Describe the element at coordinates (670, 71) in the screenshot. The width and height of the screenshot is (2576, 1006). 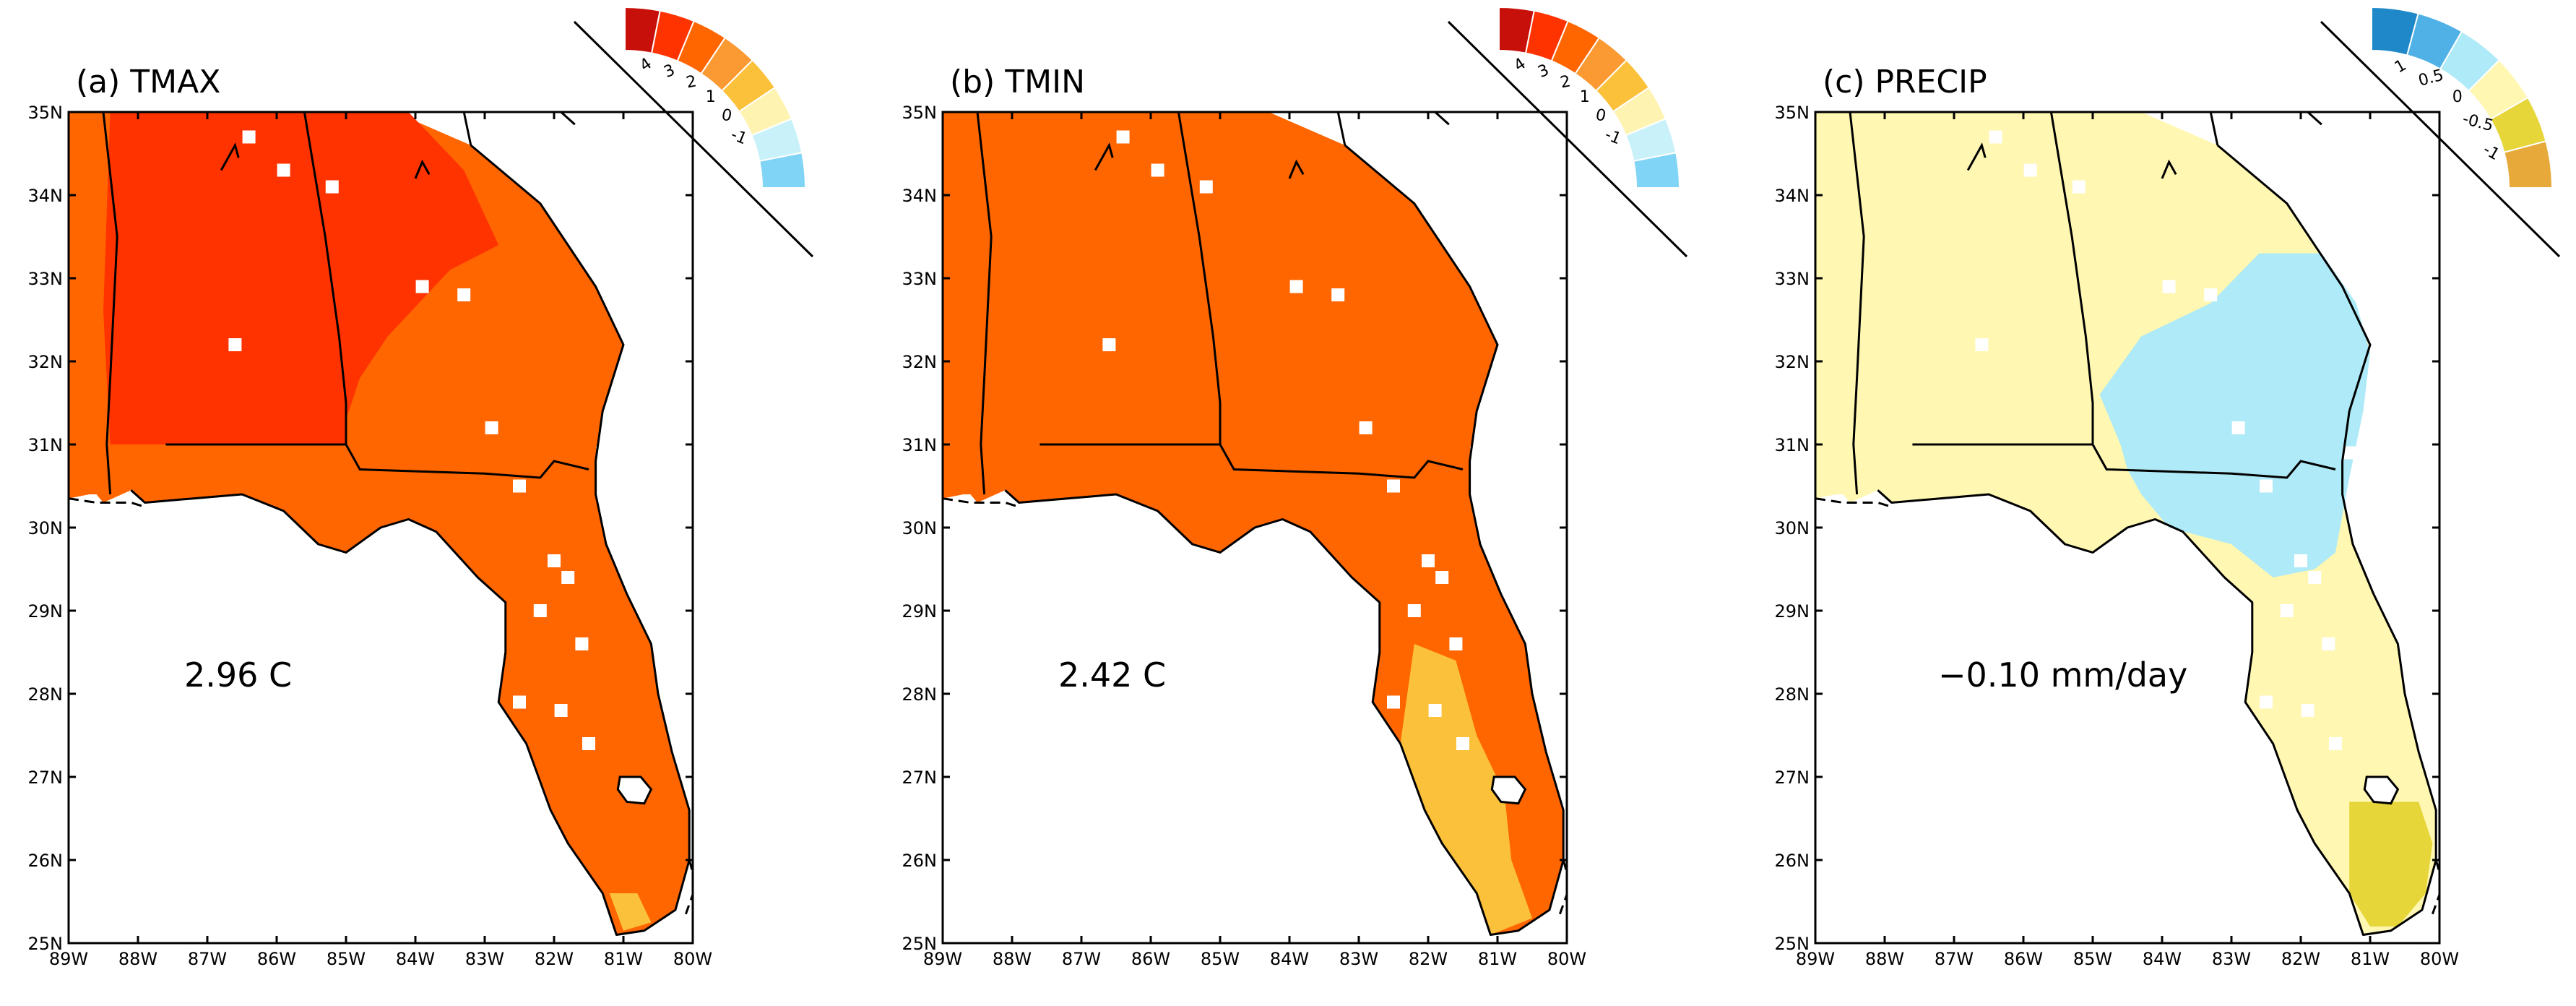
I see `legend-label: 3` at that location.